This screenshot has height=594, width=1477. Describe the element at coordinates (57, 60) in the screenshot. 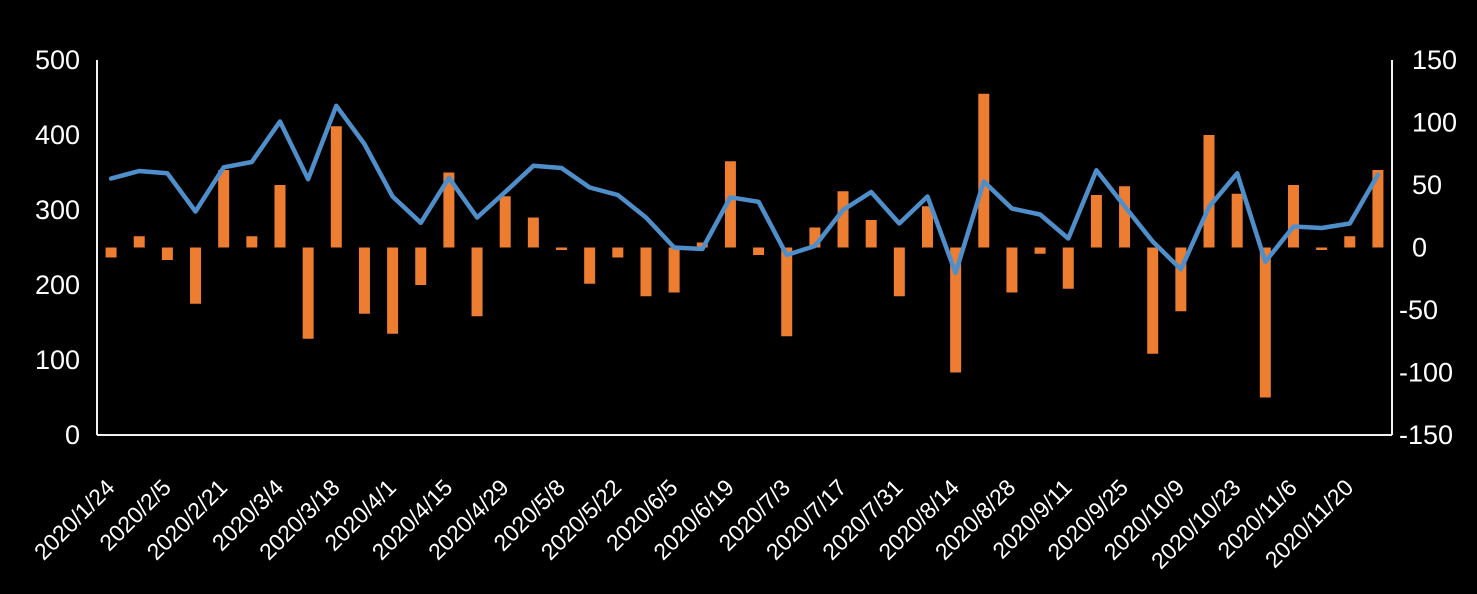

I see `left-axis-tick-label: 500` at that location.